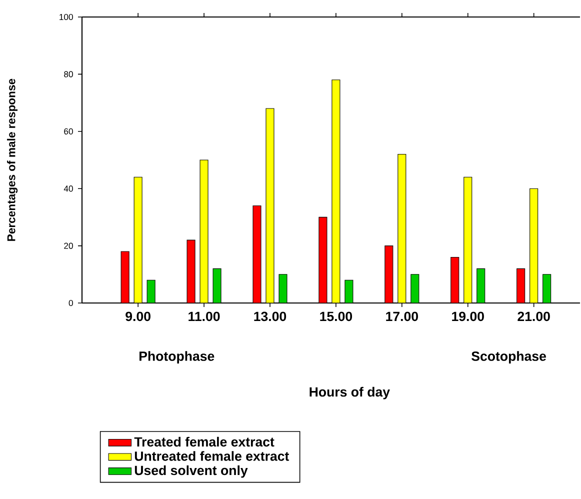  Describe the element at coordinates (70, 303) in the screenshot. I see `y-tick-label: 0` at that location.